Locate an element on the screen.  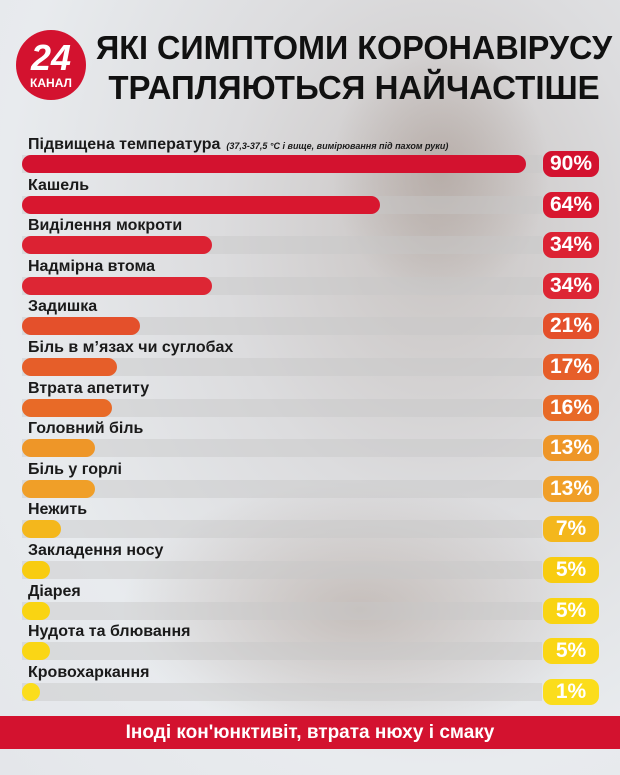
value-label: 1% is located at coordinates (571, 691).